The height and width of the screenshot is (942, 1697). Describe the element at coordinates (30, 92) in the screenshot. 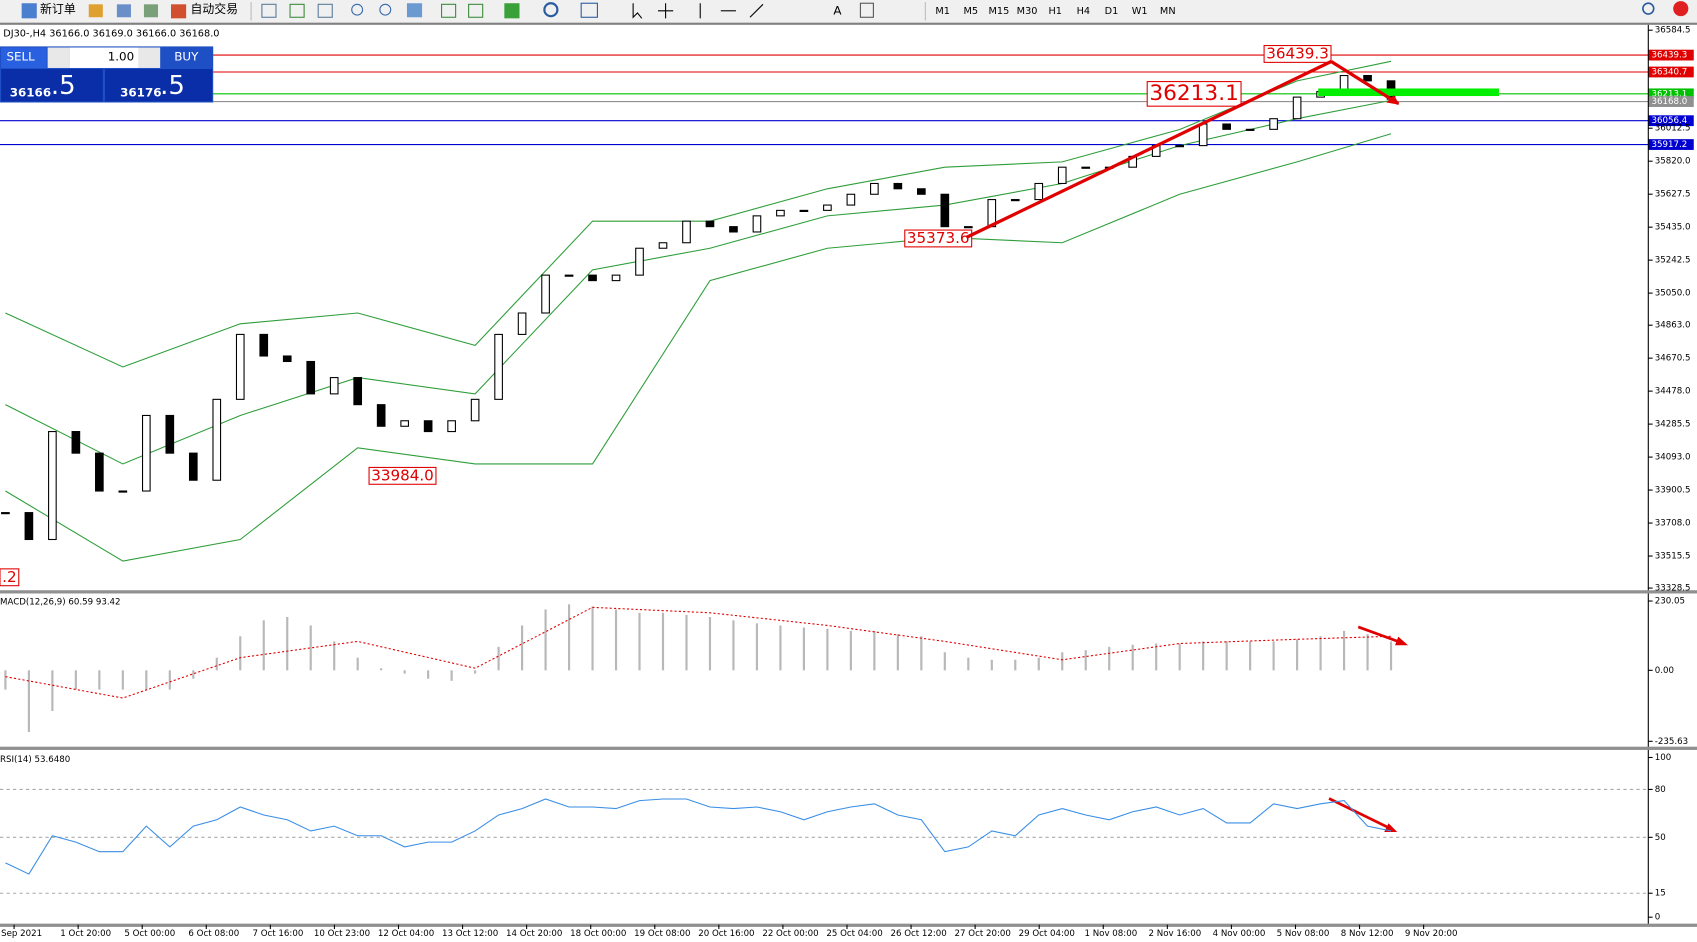

I see `sell-price: 36166` at that location.